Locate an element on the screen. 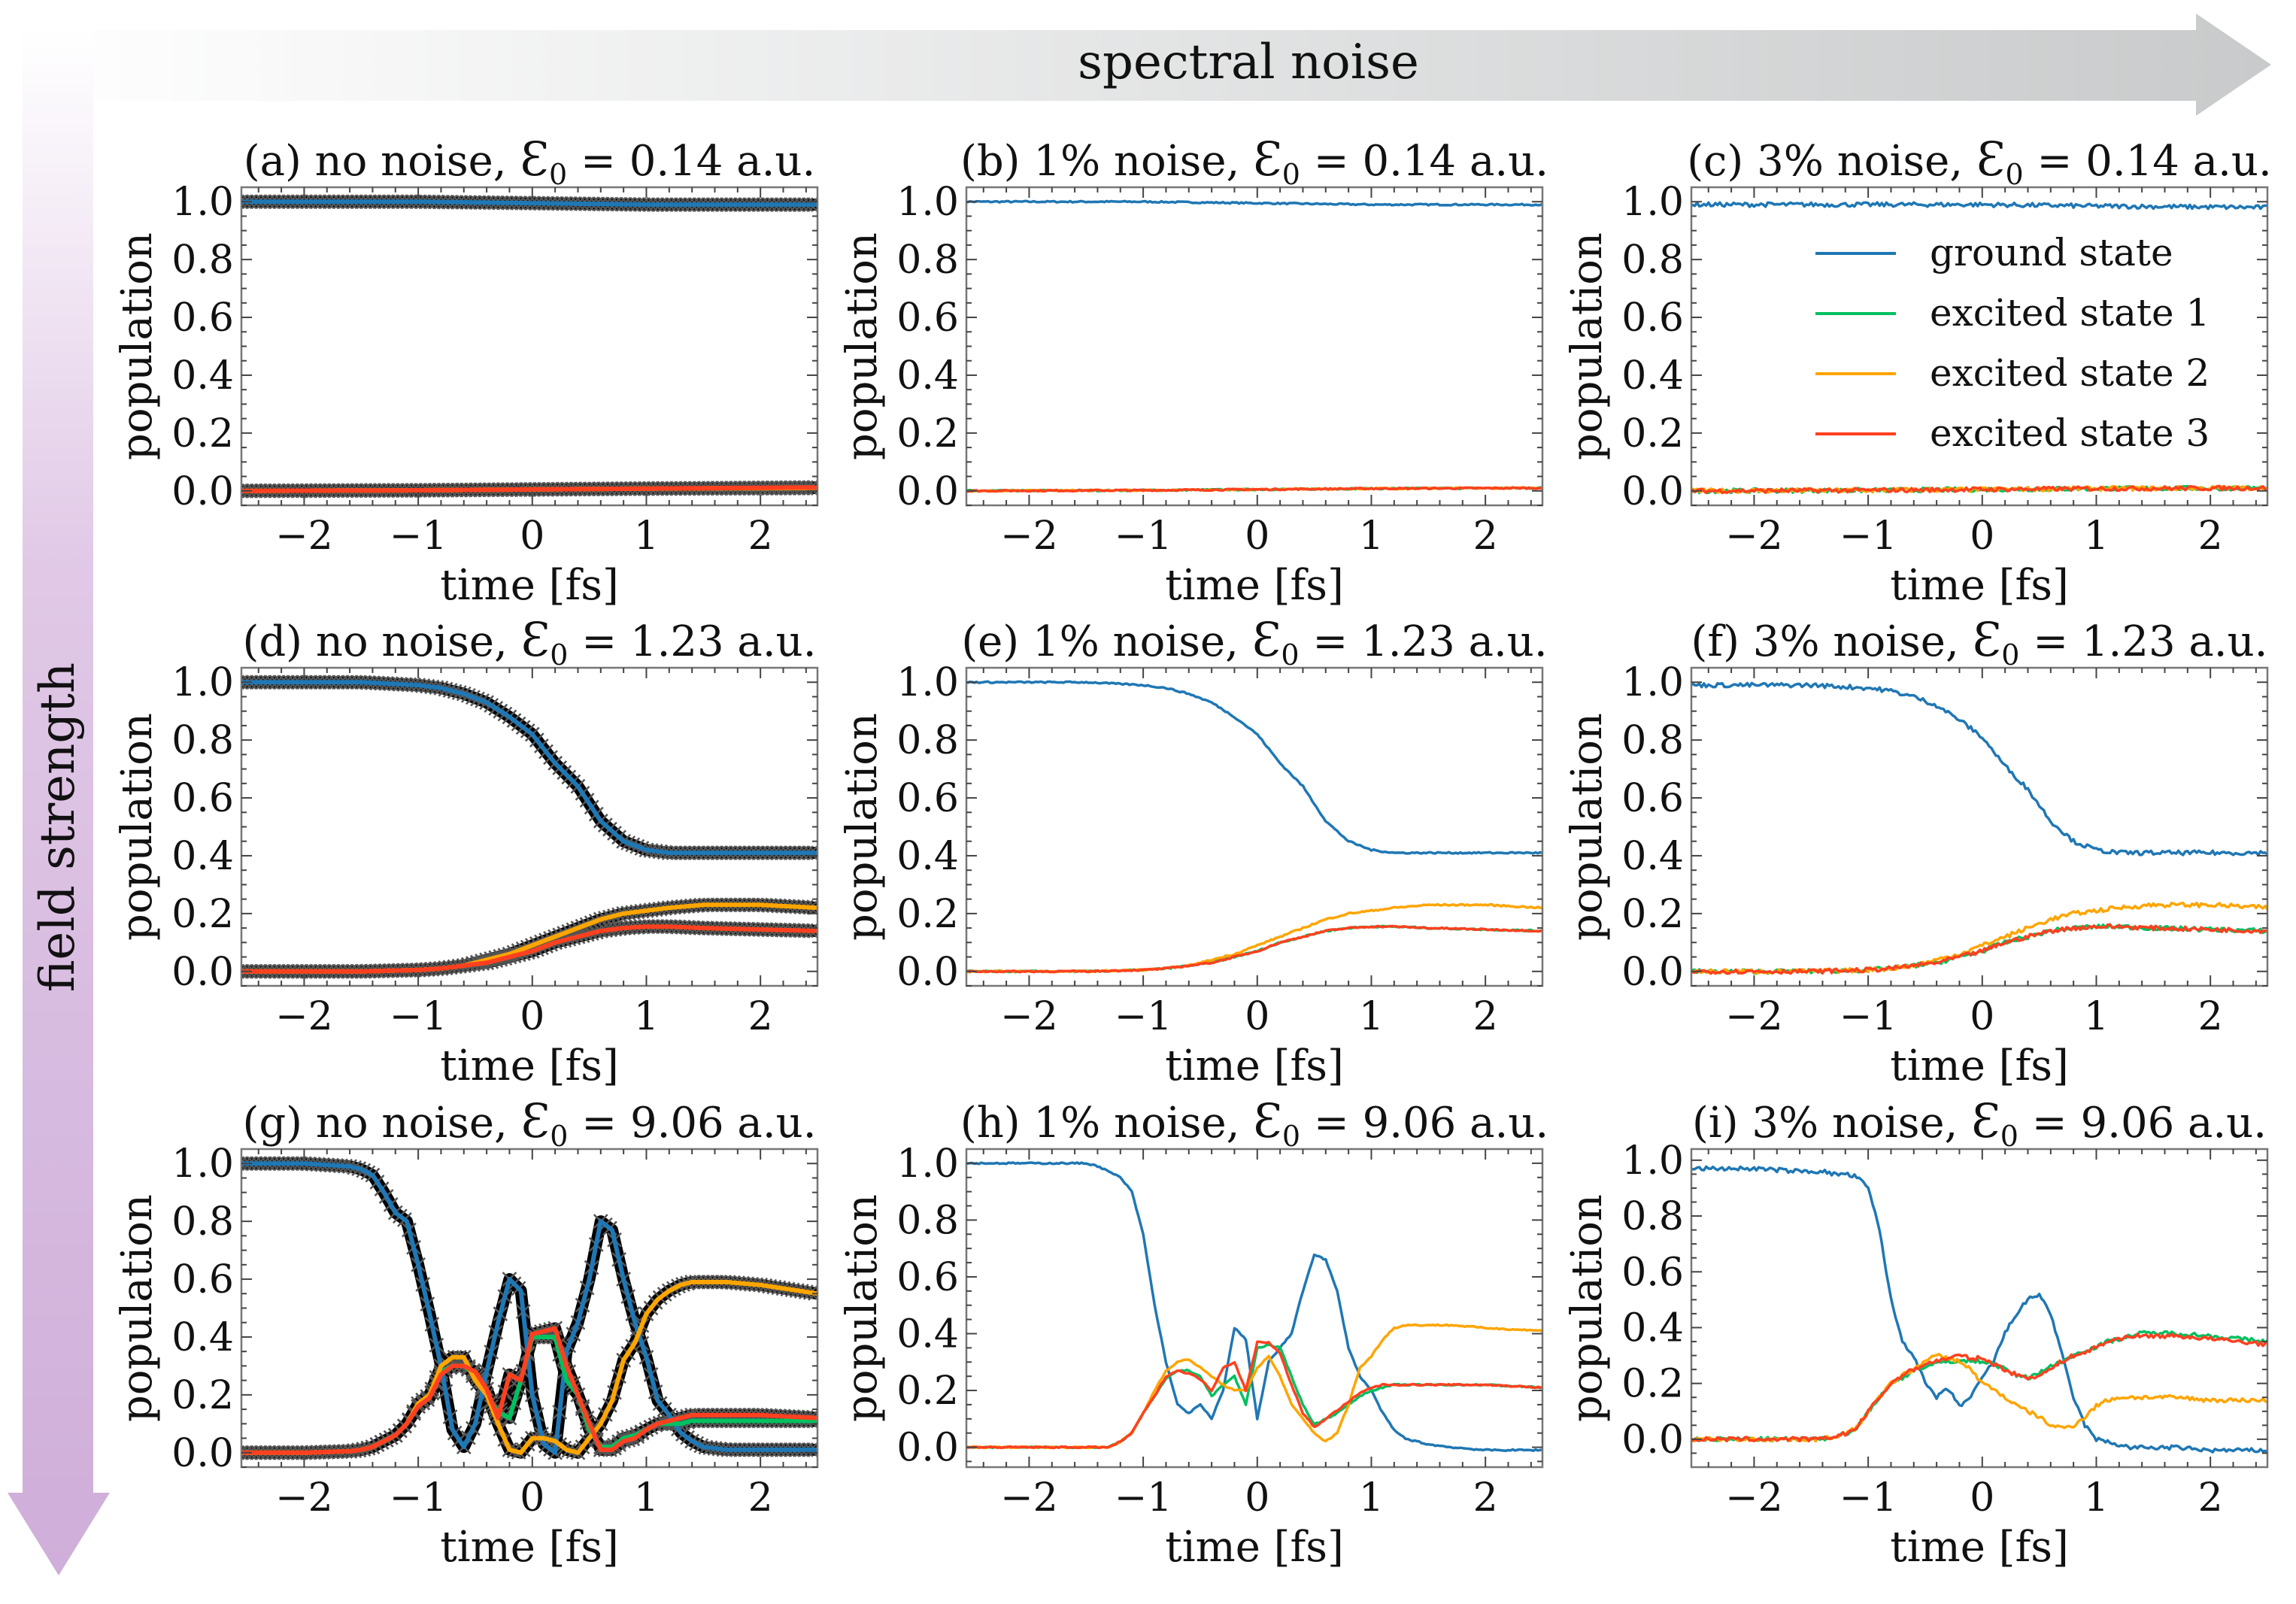 Image resolution: width=2296 pixels, height=1604 pixels. series-outline-ground is located at coordinates (529, 768).